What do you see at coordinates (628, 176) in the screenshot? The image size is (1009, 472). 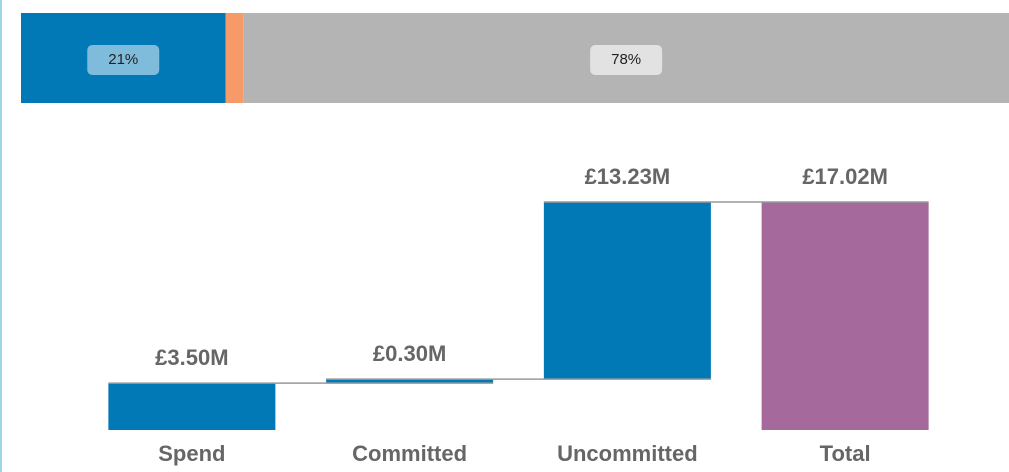 I see `data-label: £13.23M` at bounding box center [628, 176].